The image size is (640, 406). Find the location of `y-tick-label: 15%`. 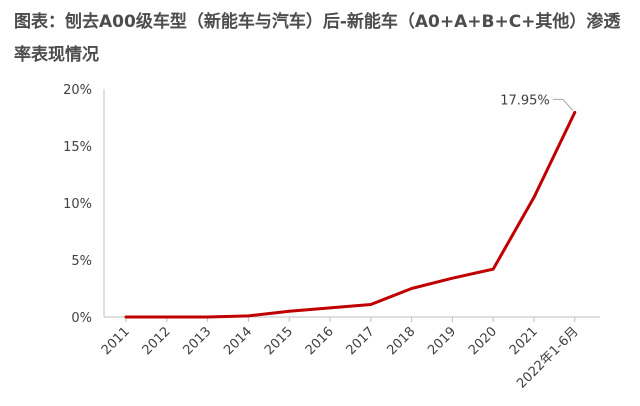

y-tick-label: 15% is located at coordinates (77, 147).